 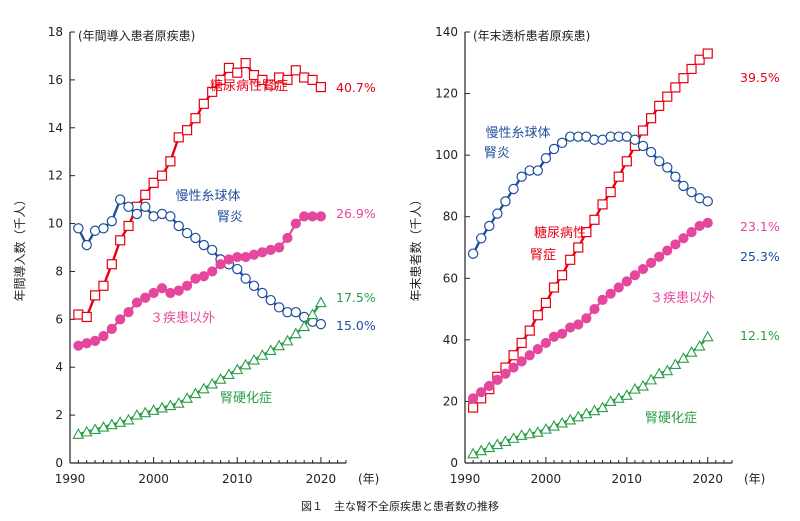 What do you see at coordinates (760, 77) in the screenshot?
I see `series-end-label: 39.5%` at bounding box center [760, 77].